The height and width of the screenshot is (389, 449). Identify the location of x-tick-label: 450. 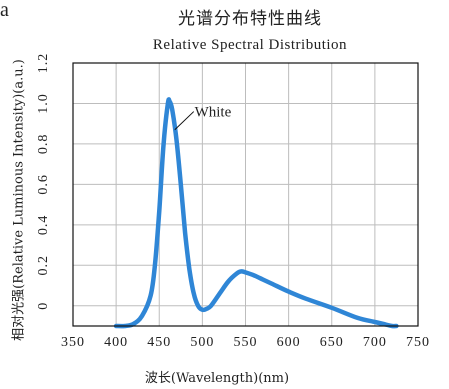
(159, 342).